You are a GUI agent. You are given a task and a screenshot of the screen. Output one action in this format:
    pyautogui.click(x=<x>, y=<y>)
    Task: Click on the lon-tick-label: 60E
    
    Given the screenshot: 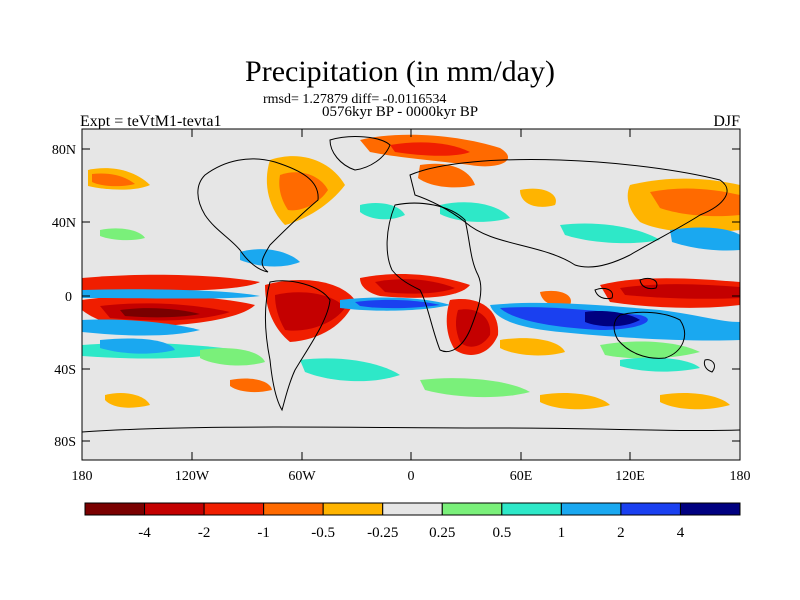 What is the action you would take?
    pyautogui.click(x=521, y=476)
    